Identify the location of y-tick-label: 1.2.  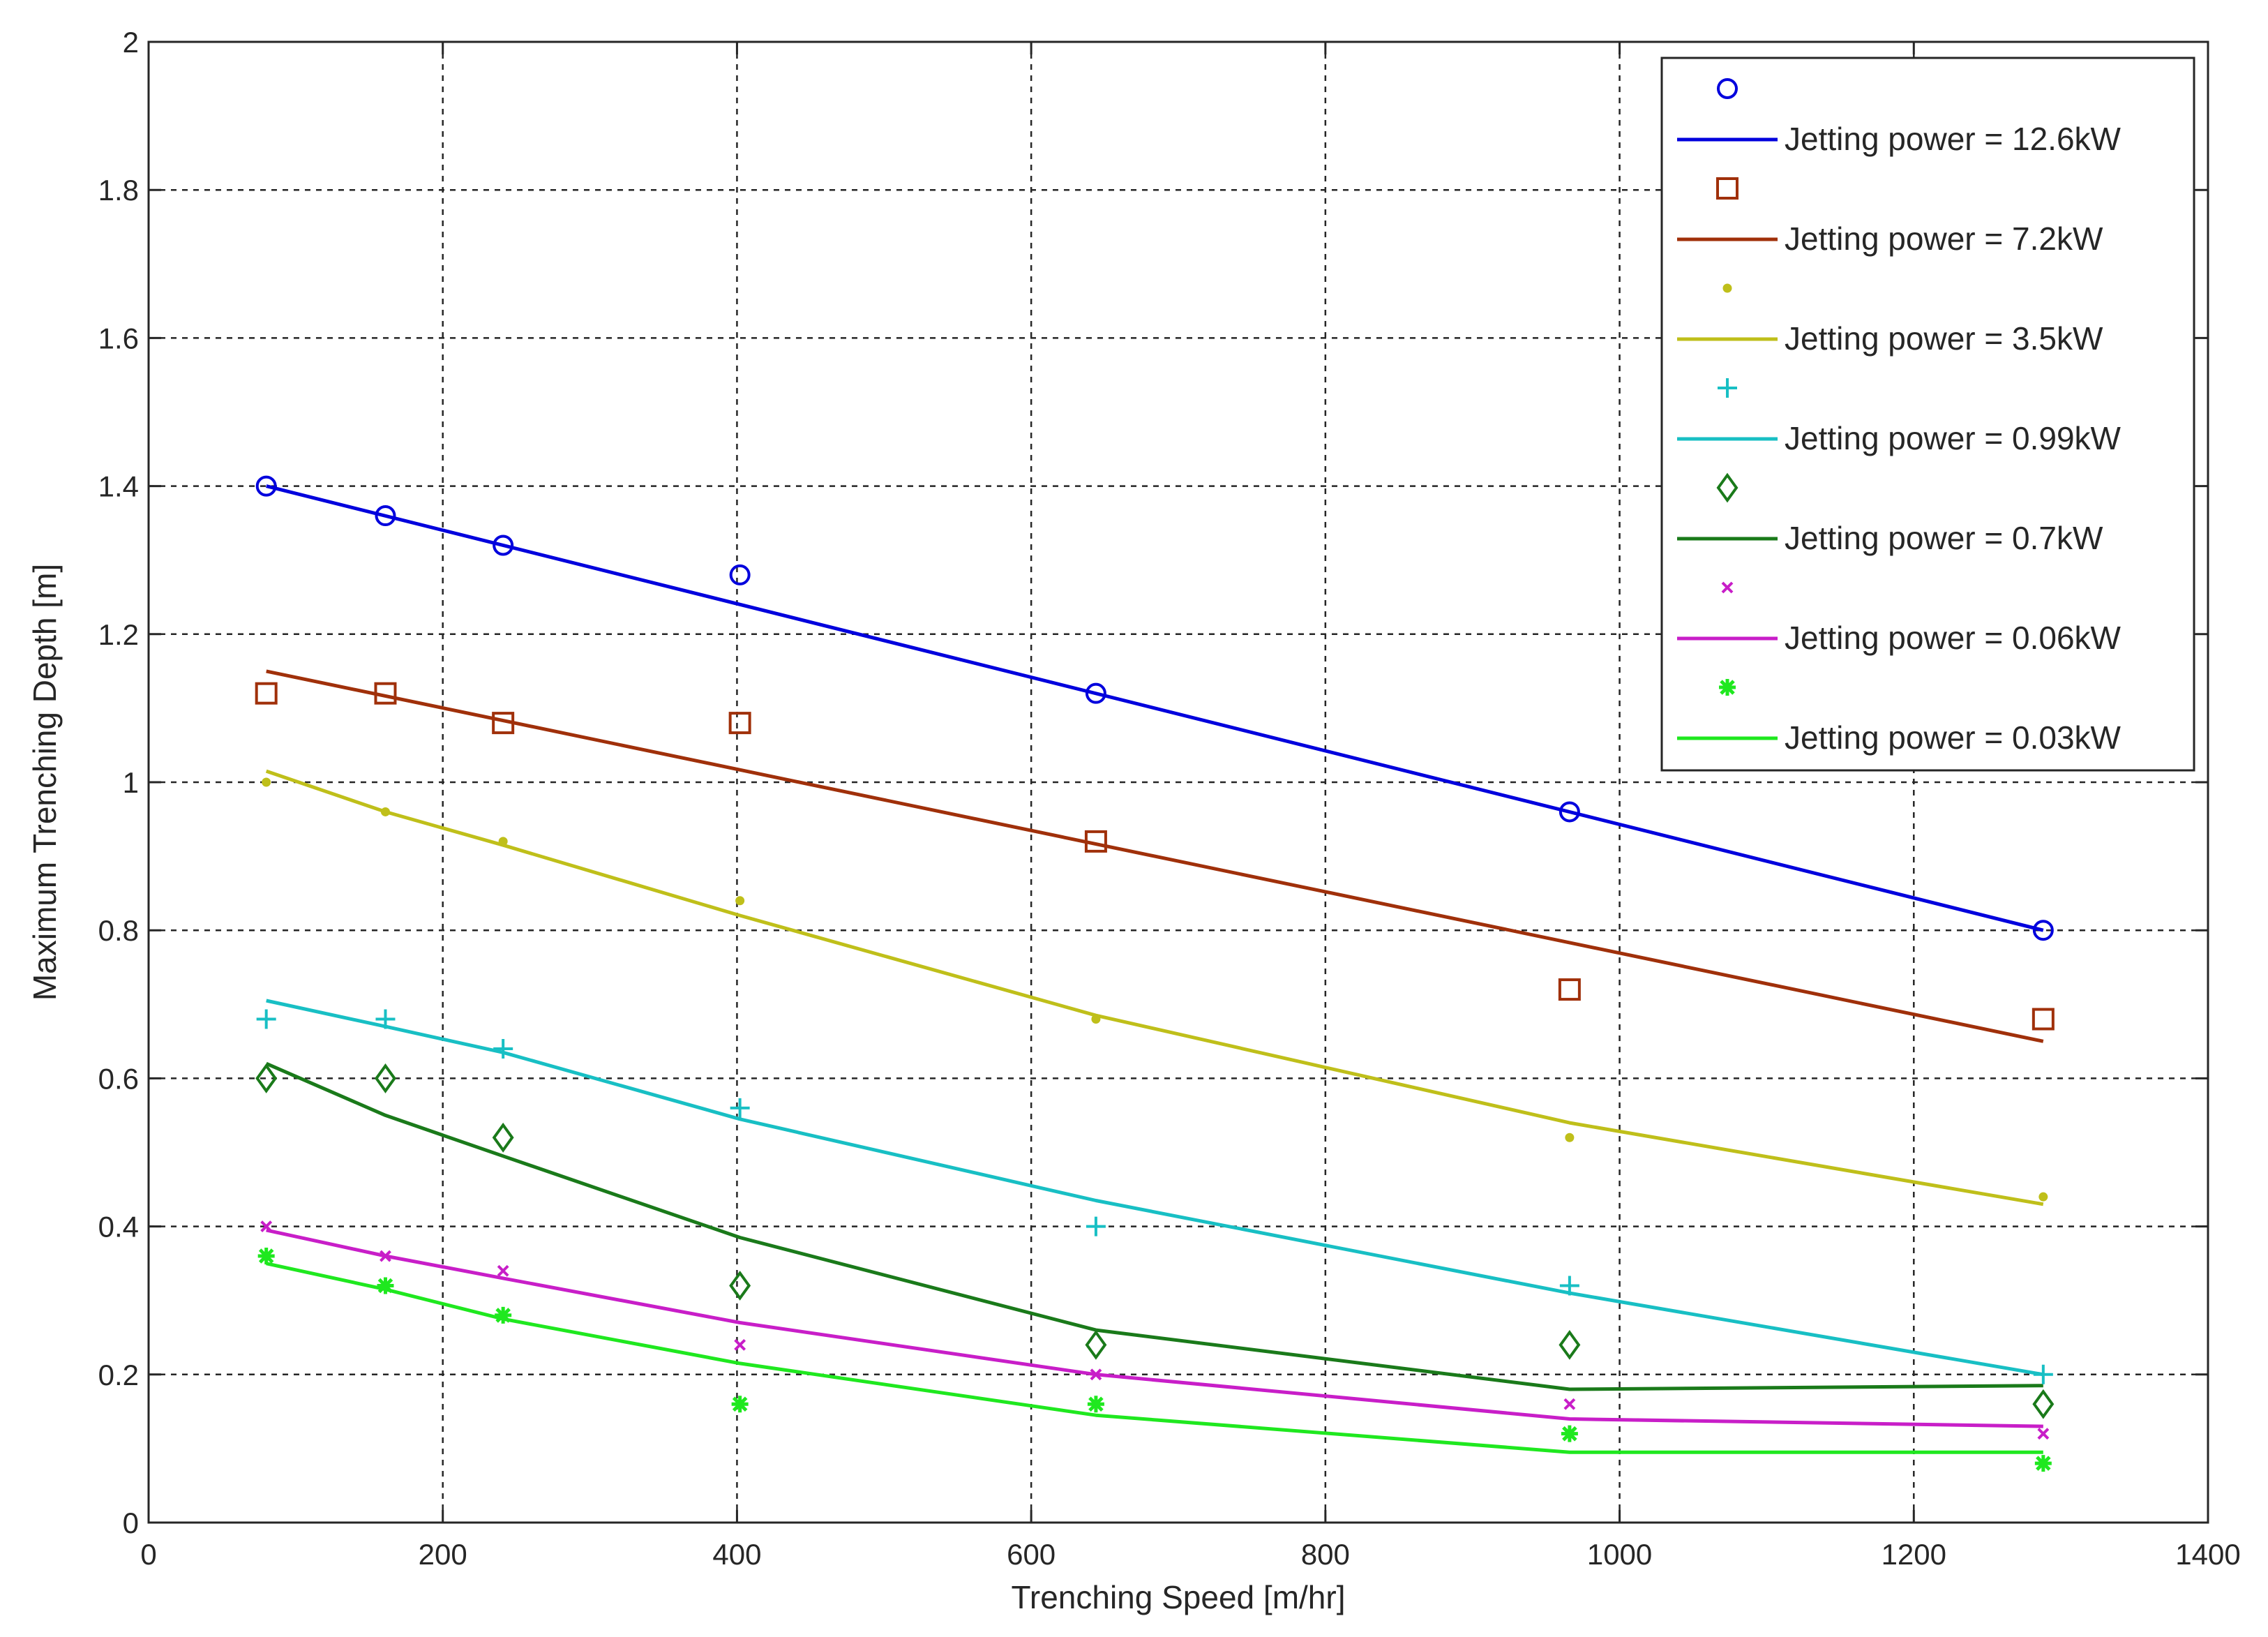
(119, 635).